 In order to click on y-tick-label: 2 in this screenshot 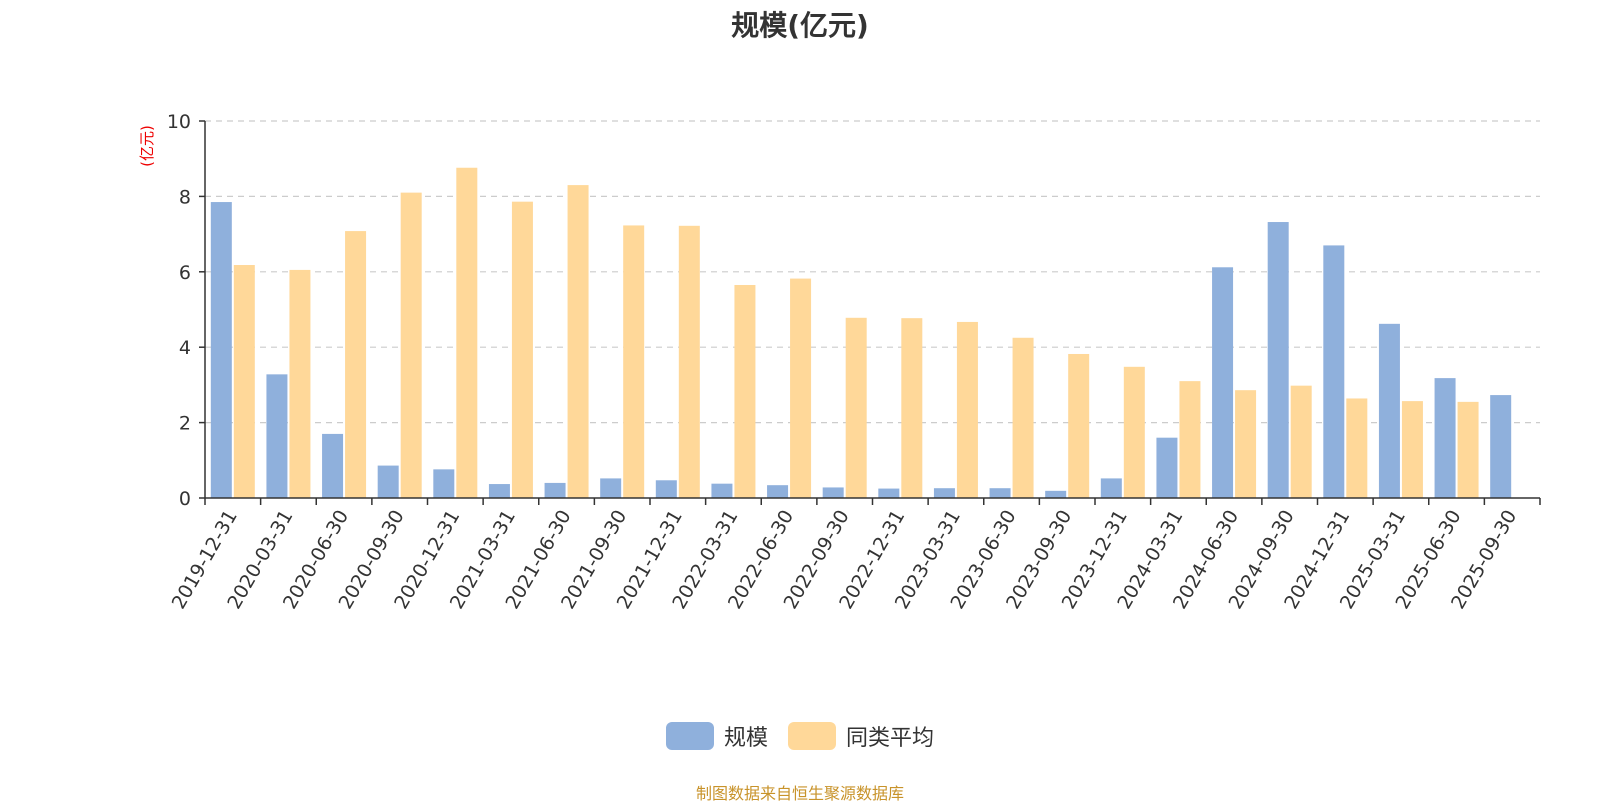, I will do `click(185, 424)`.